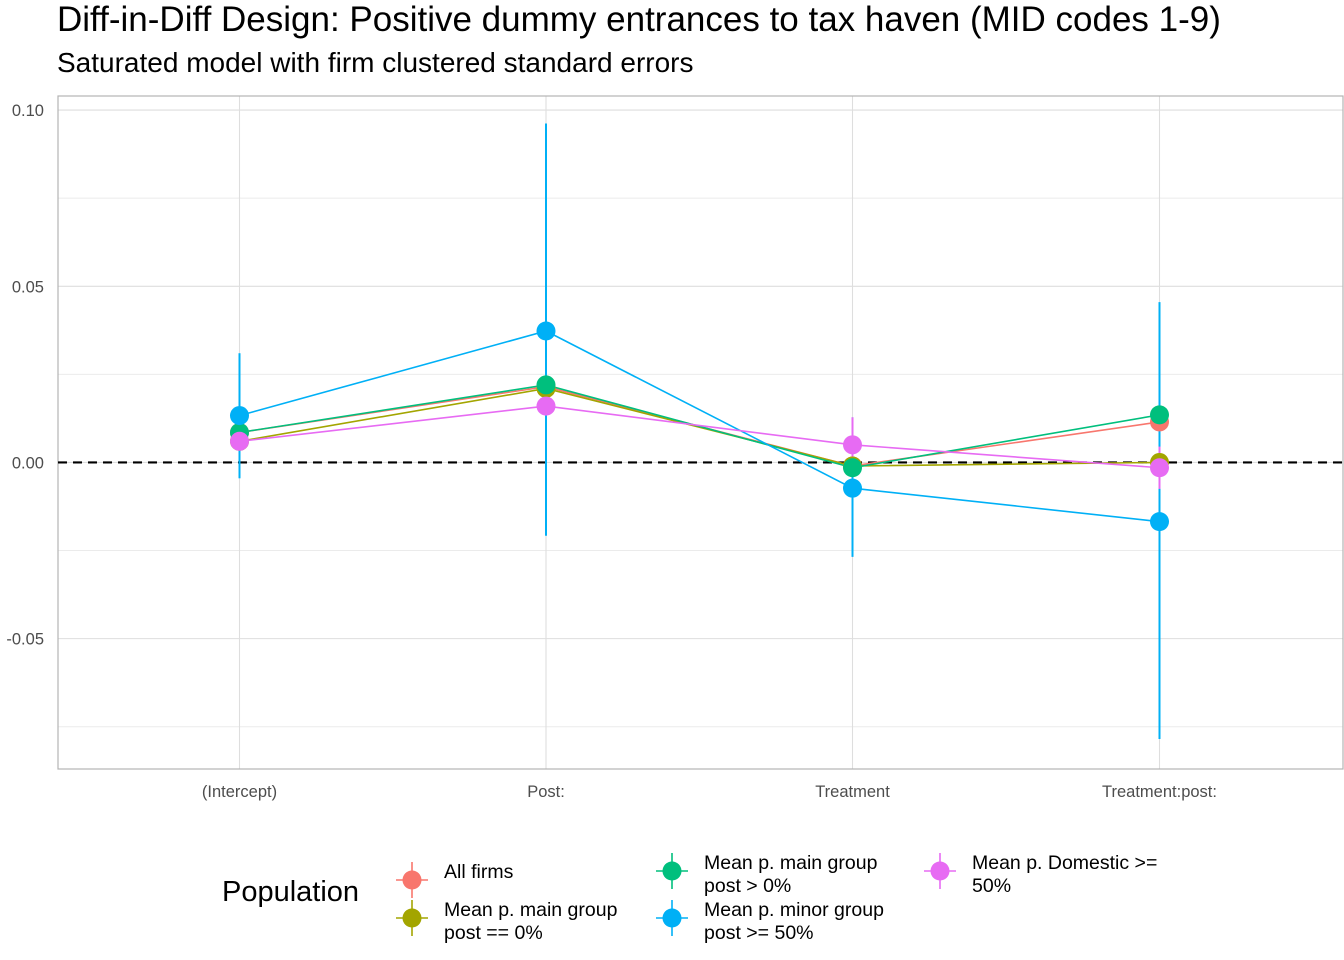 The image size is (1344, 960). I want to click on x-tick-label: (Intercept), so click(239, 792).